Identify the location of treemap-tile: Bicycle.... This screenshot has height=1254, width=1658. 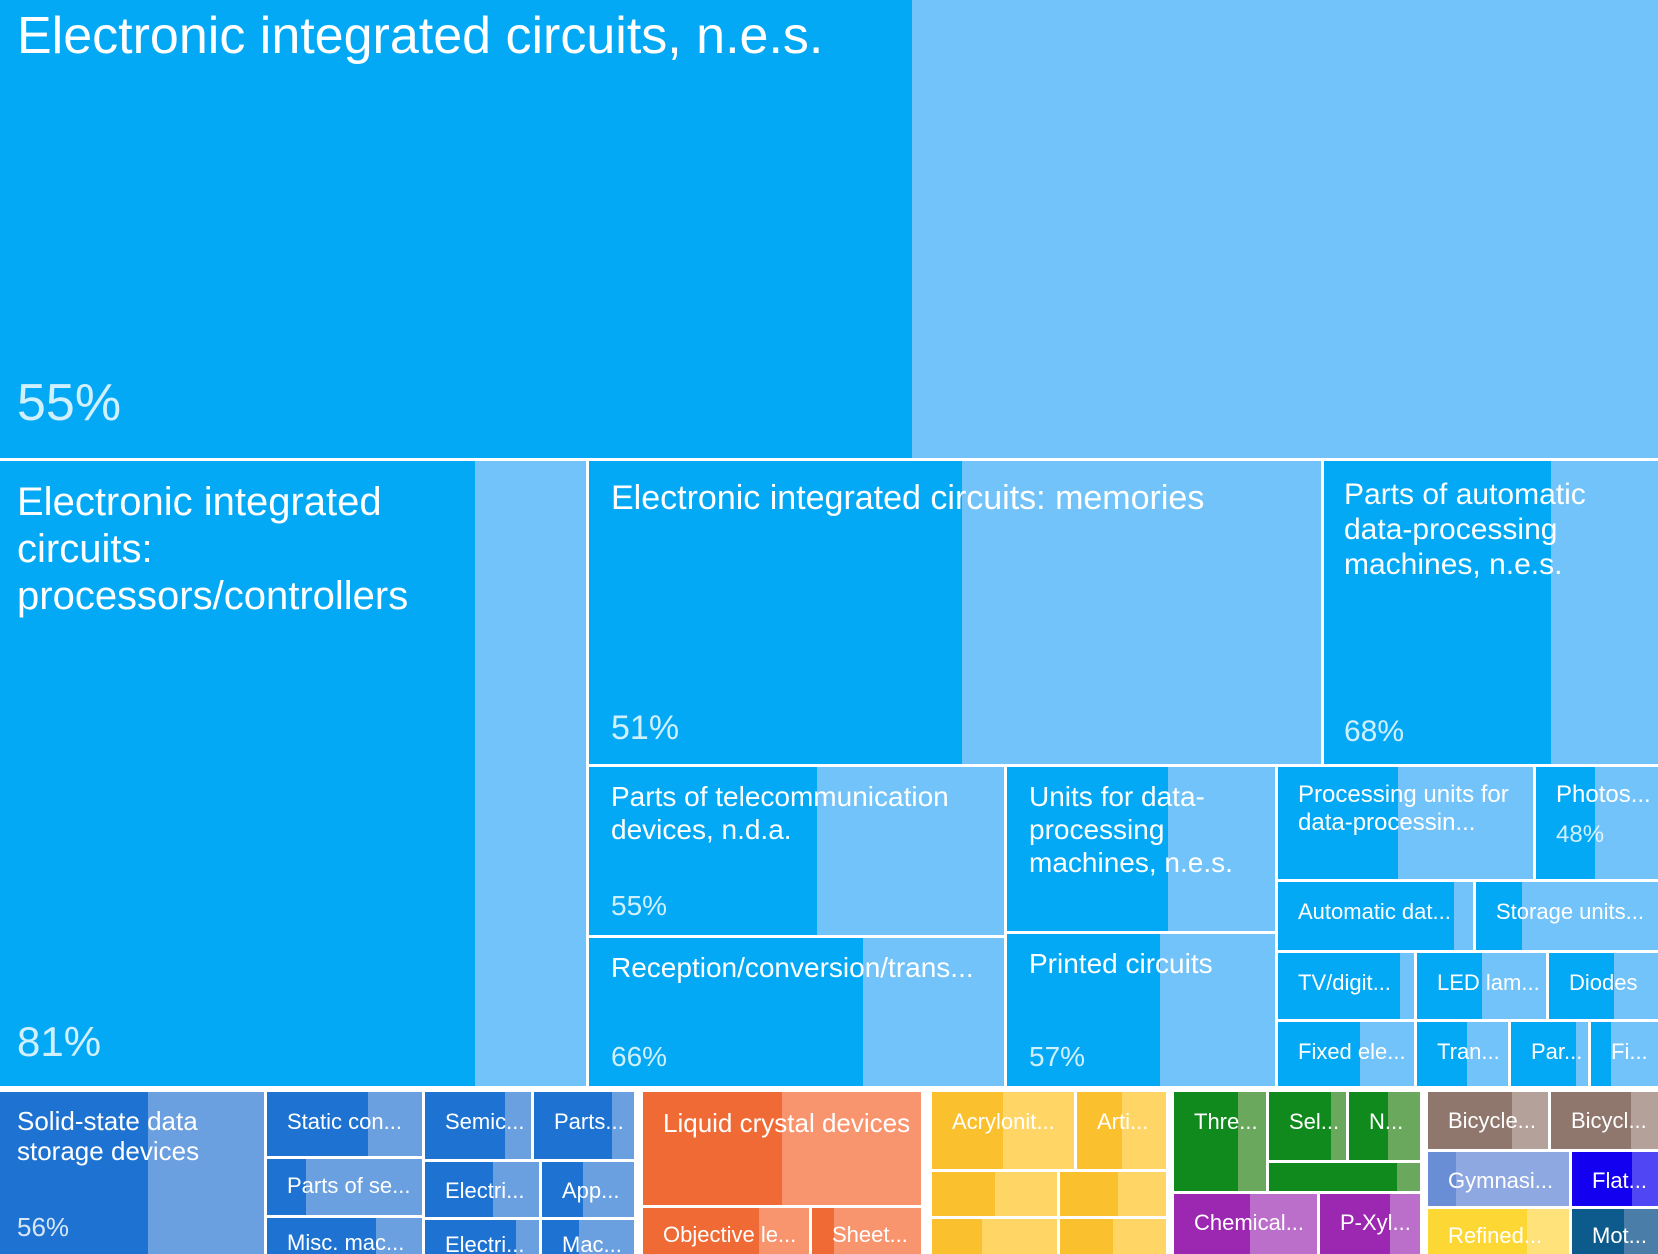
(1488, 1120).